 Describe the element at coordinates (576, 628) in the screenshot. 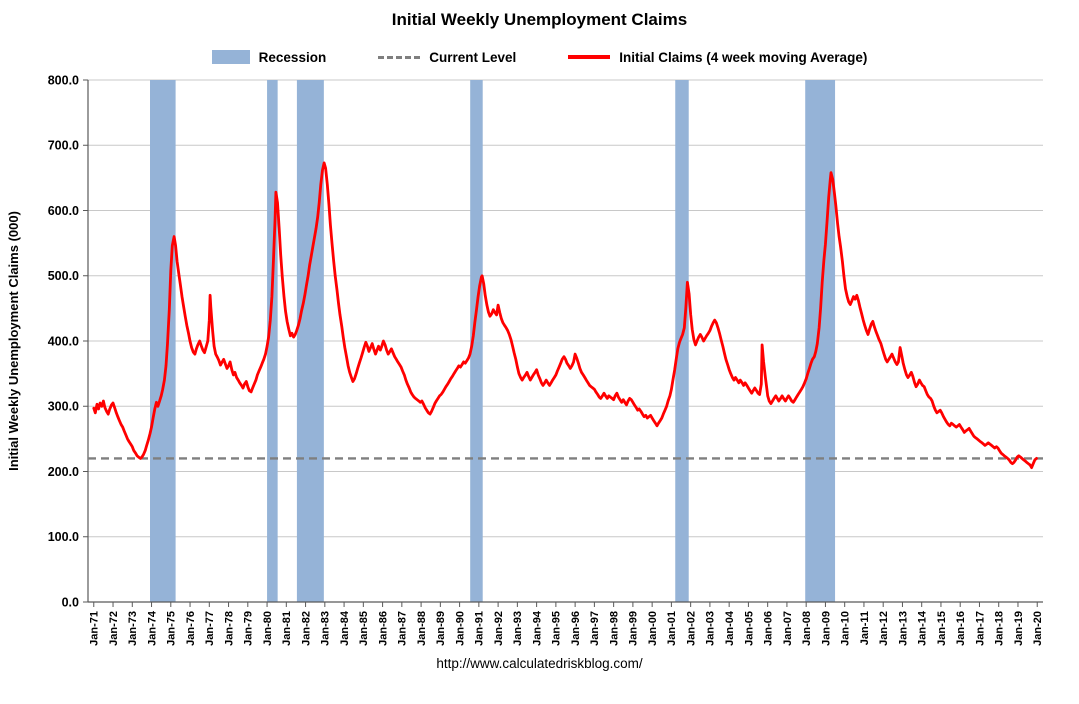

I see `x-tick-label: Jan-96` at that location.